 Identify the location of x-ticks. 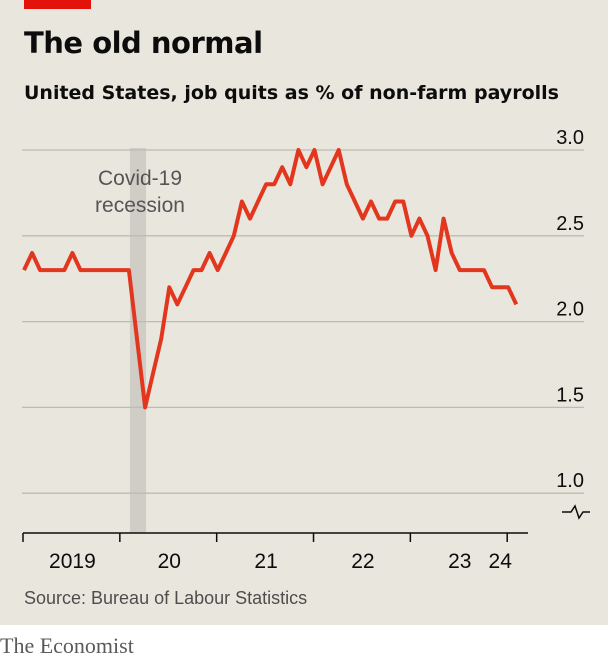
(265, 537).